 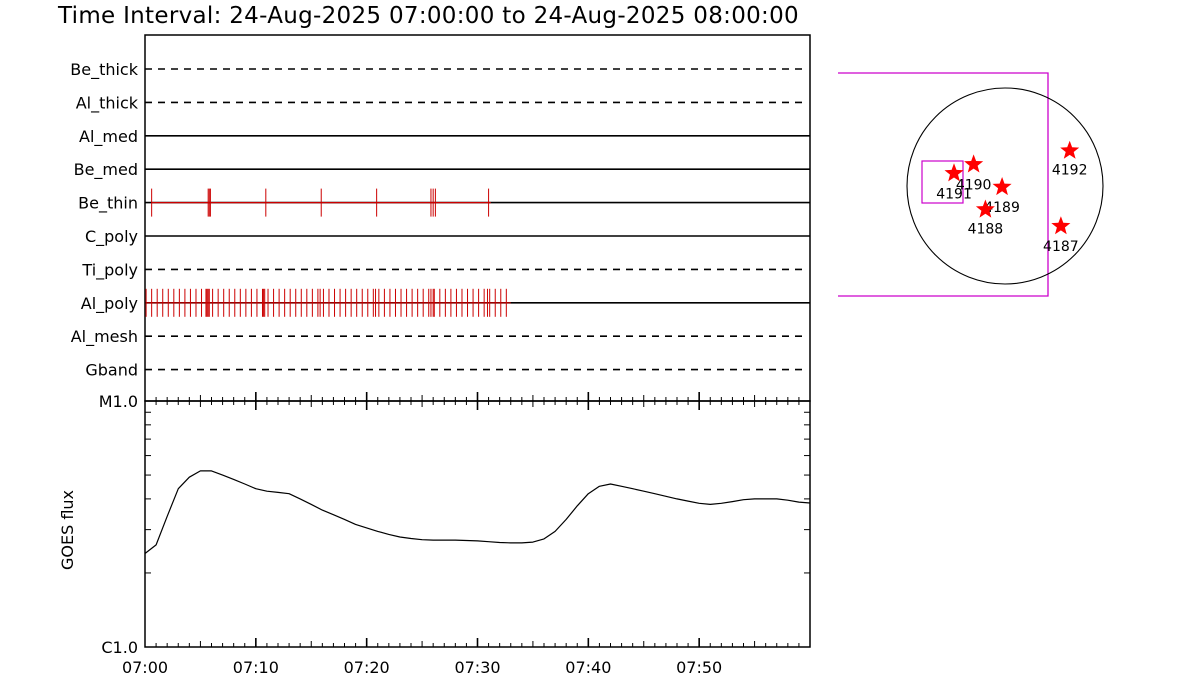 I want to click on x-tick-label: 07:00, so click(x=145, y=667).